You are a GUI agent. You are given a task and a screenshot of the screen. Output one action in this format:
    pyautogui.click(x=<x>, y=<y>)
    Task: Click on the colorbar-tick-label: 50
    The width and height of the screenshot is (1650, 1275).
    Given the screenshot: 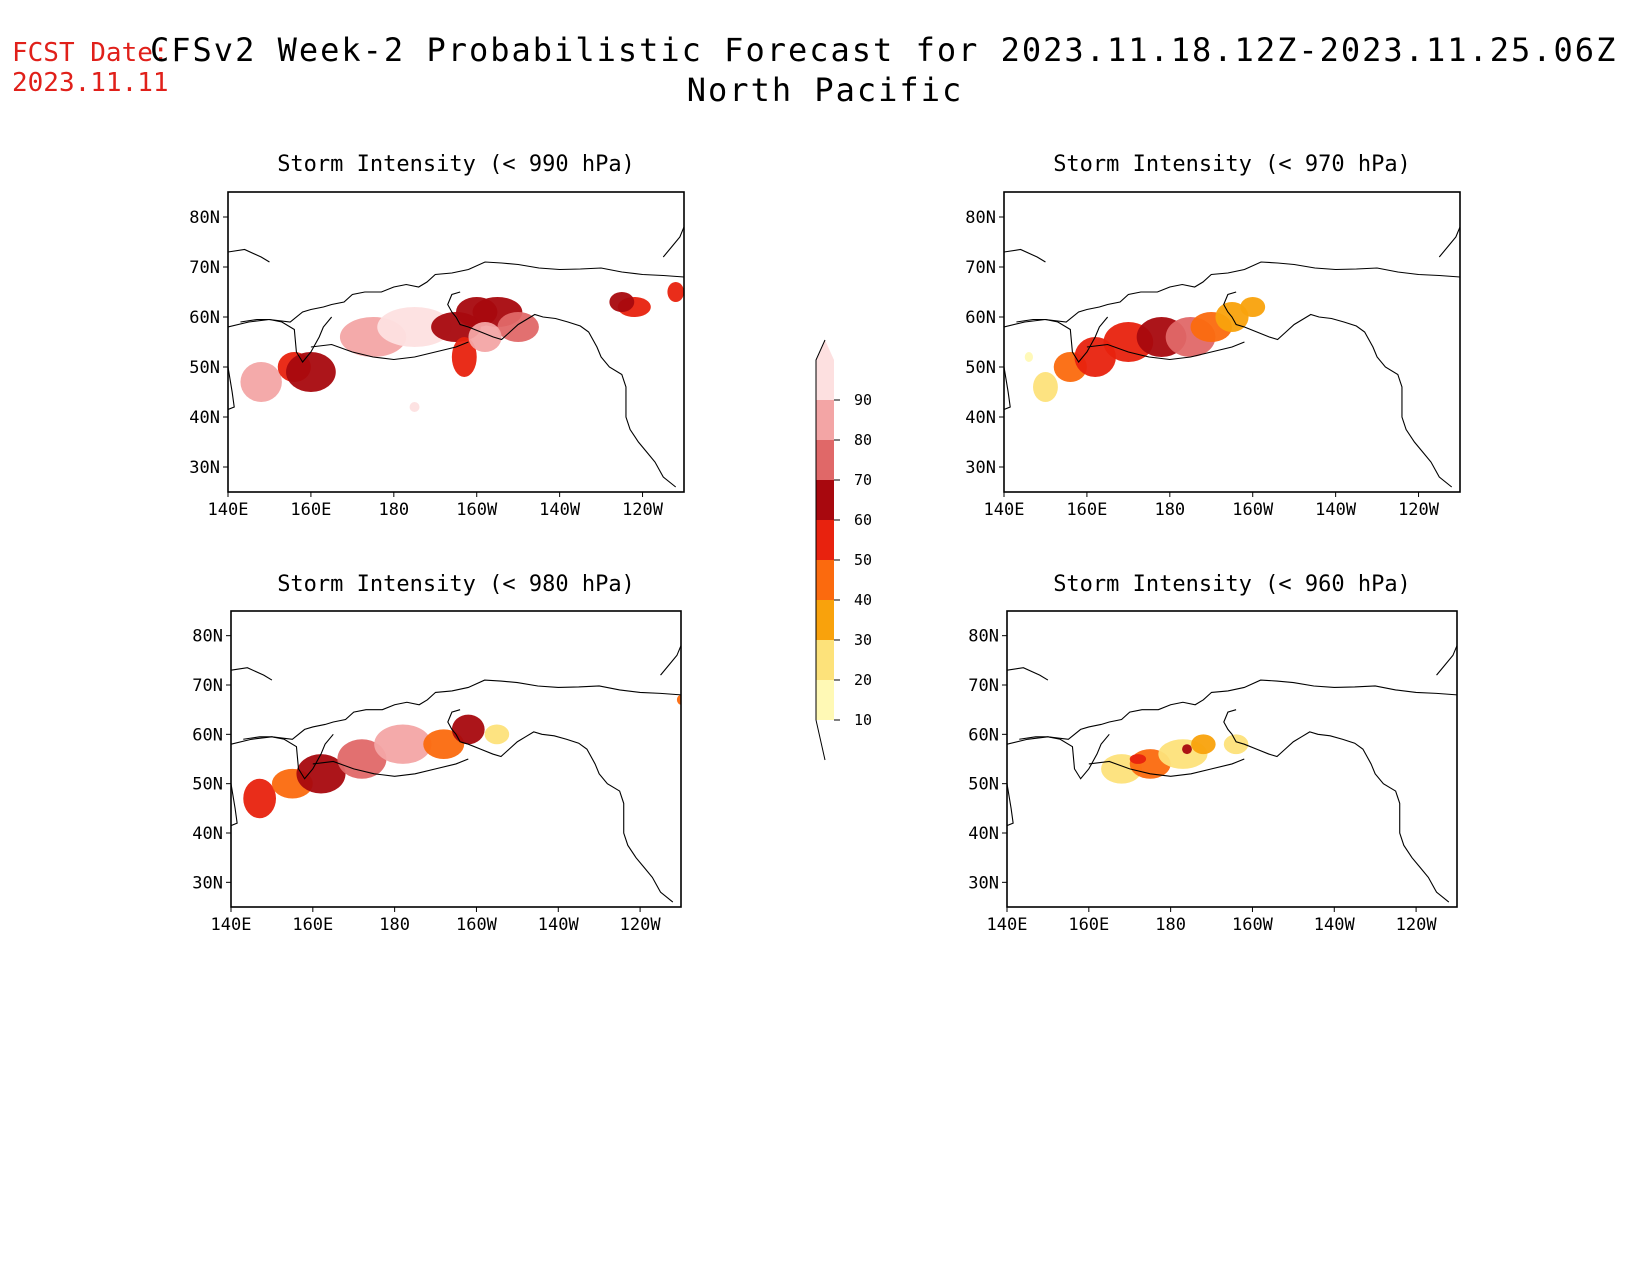 What is the action you would take?
    pyautogui.click(x=863, y=560)
    